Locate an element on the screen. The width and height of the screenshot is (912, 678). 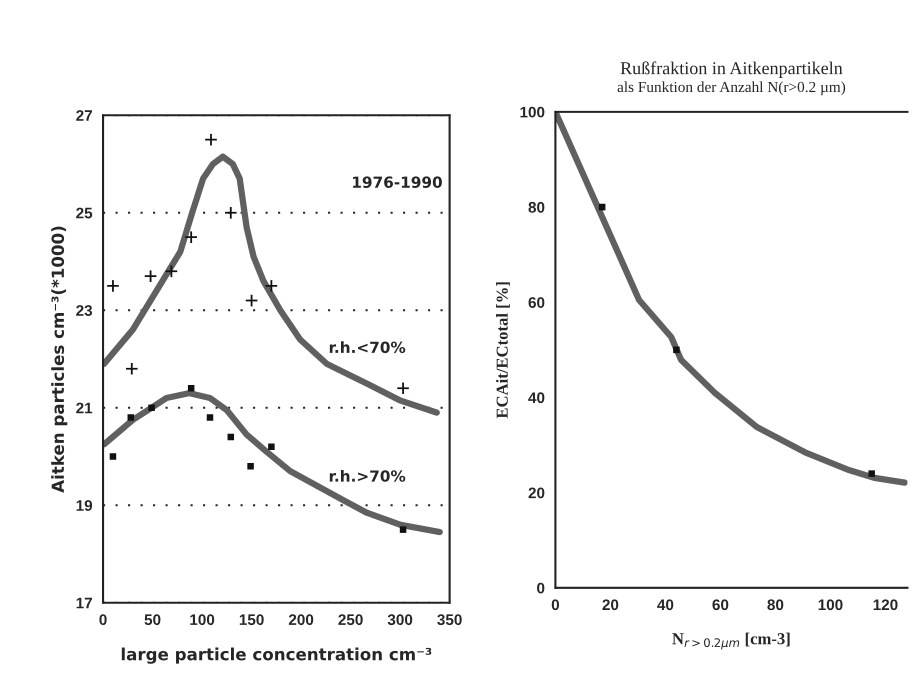
y-tick-label: 60 is located at coordinates (536, 302).